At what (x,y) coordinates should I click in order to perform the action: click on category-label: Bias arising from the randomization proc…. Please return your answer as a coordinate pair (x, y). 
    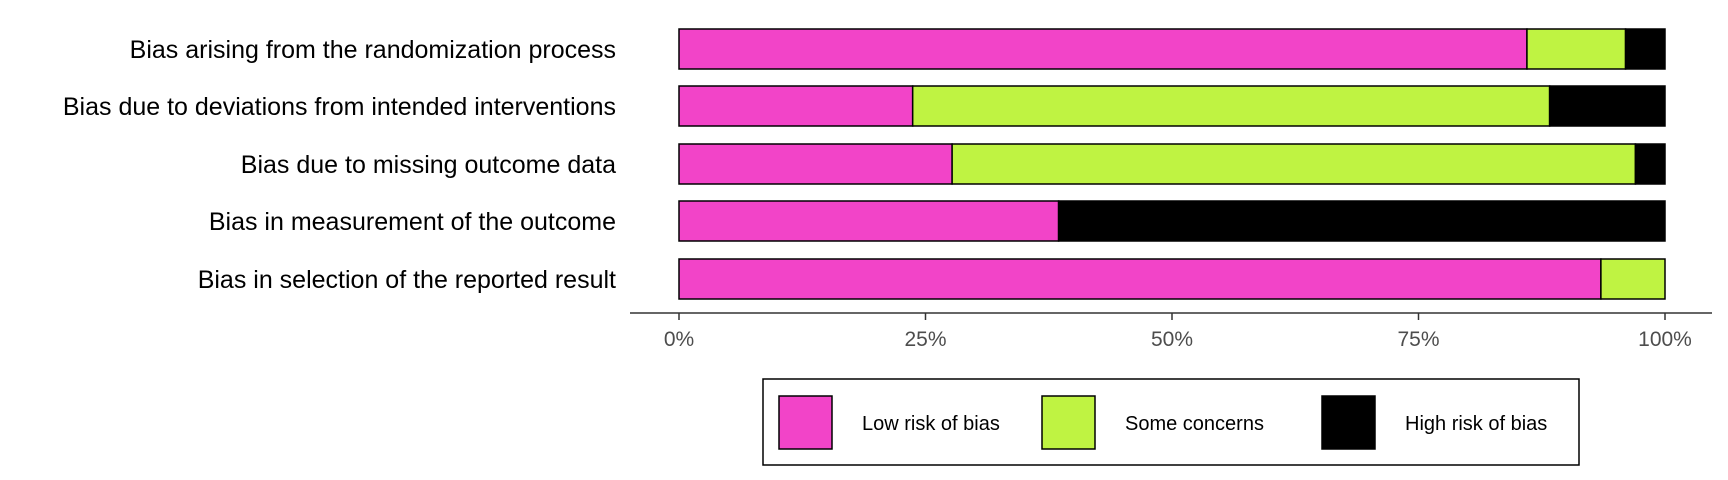
    Looking at the image, I should click on (373, 50).